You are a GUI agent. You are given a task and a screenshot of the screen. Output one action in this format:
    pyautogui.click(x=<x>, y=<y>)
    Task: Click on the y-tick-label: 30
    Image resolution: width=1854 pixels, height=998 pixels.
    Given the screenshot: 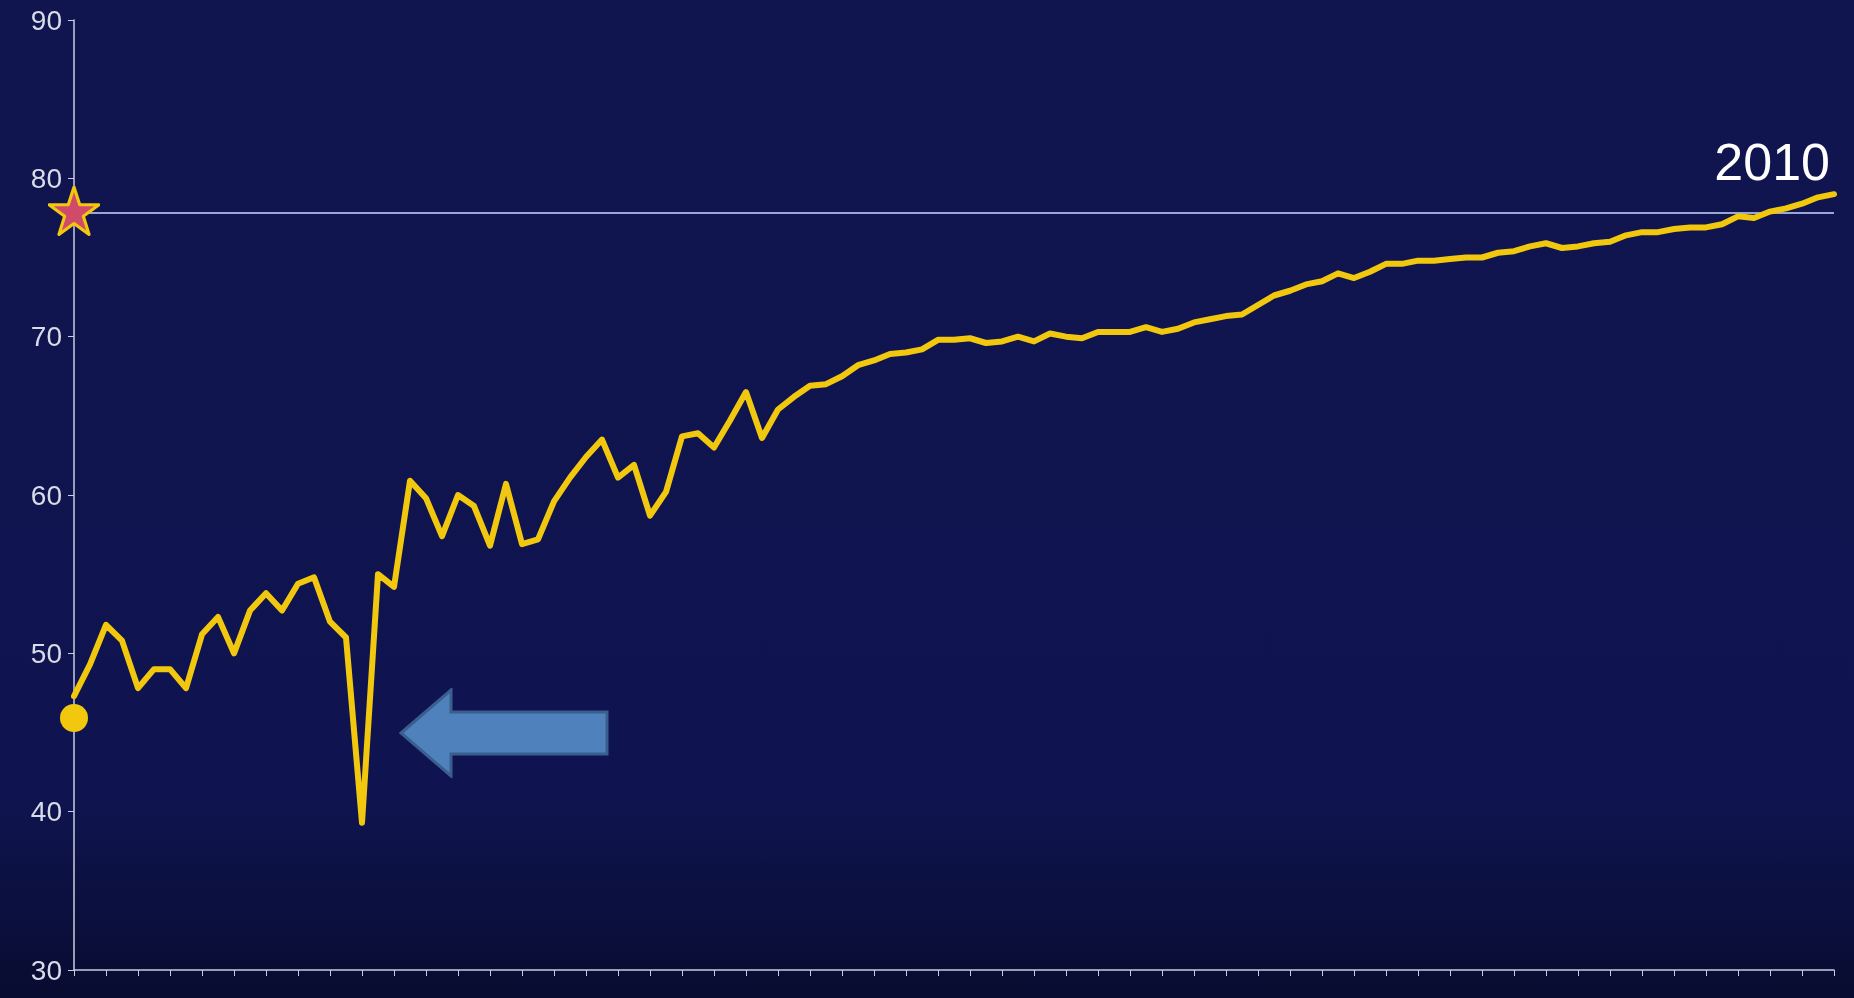 What is the action you would take?
    pyautogui.click(x=46, y=970)
    